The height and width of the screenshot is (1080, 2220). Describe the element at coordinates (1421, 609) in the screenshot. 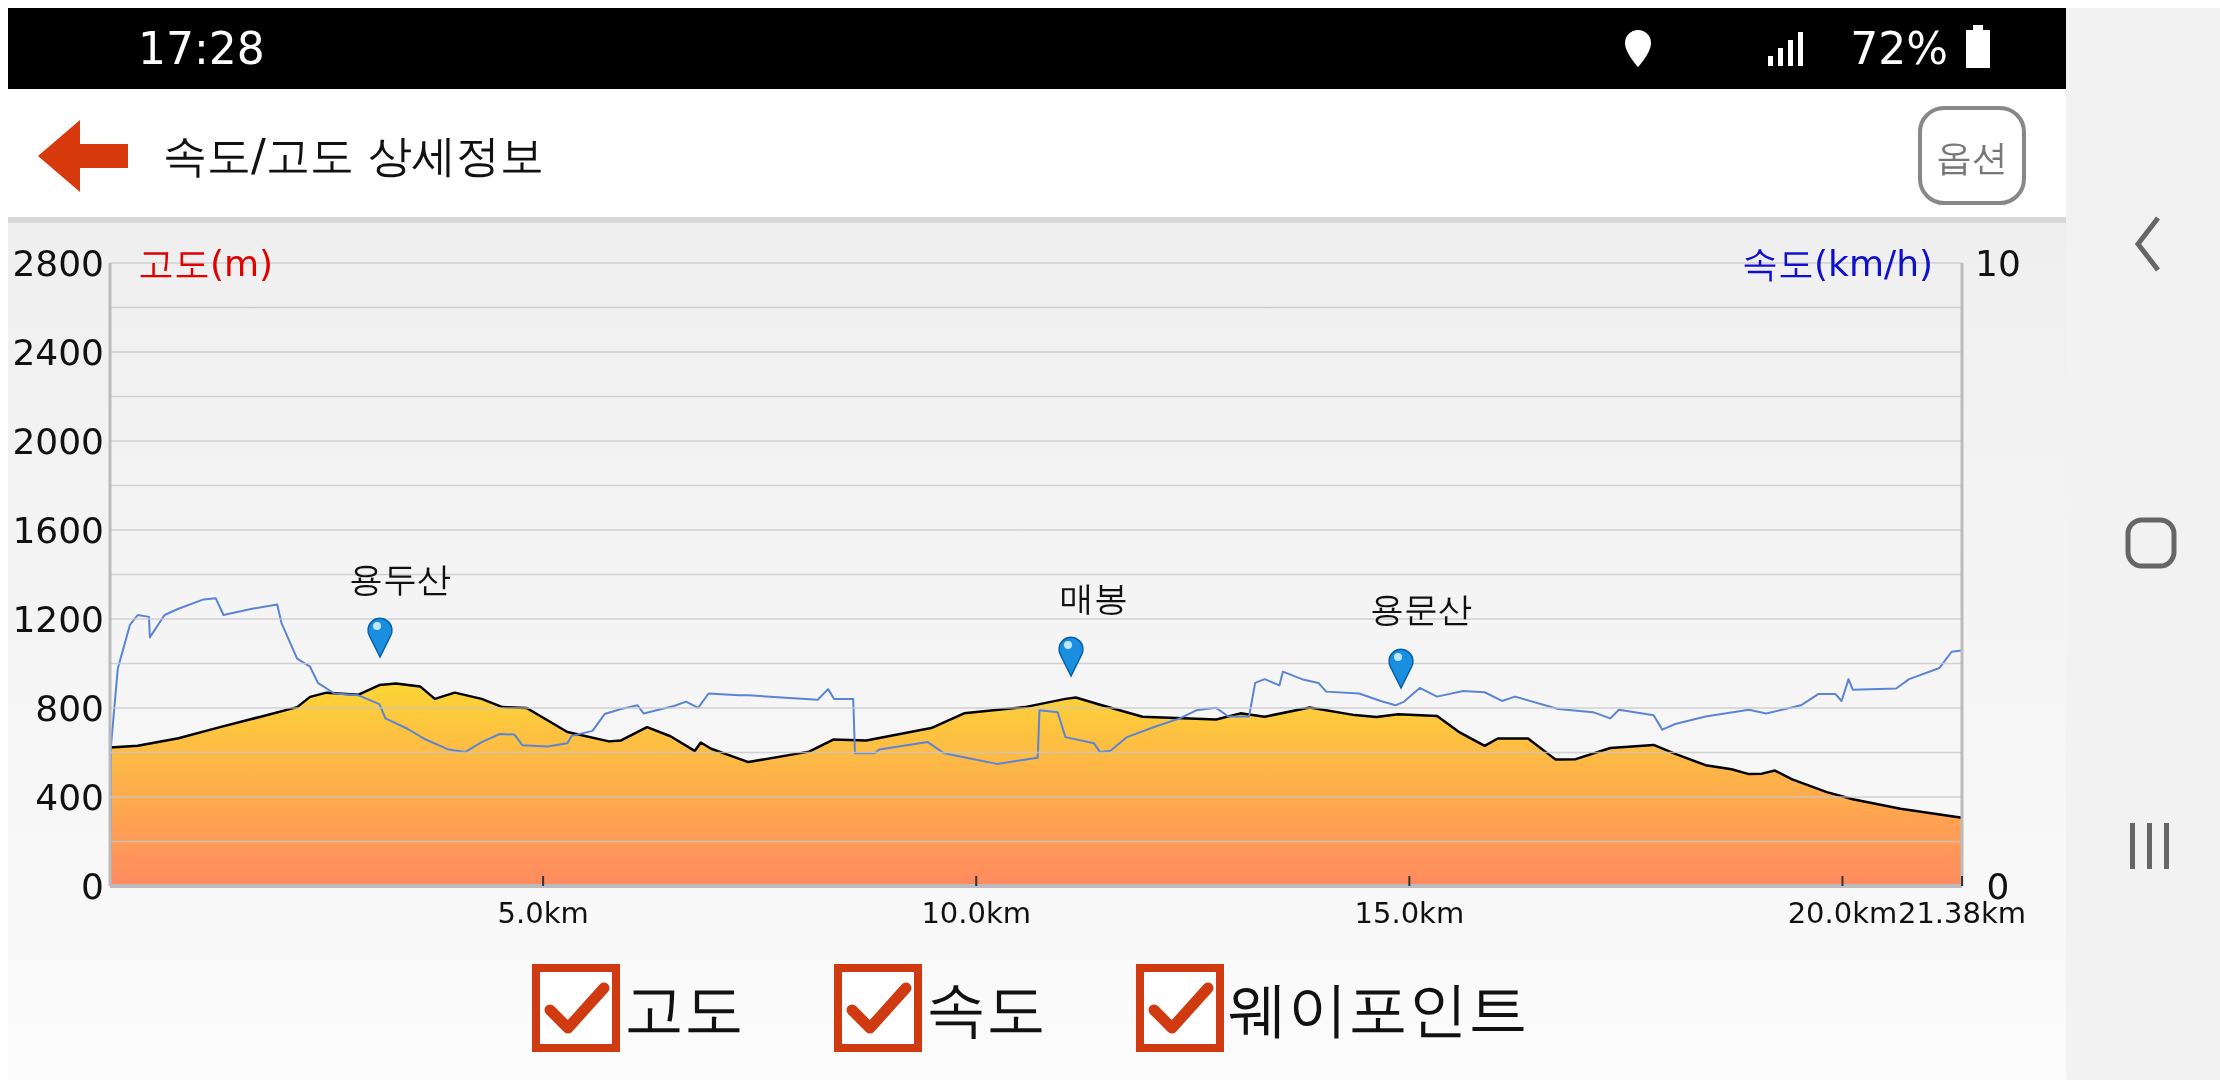

I see `annotation: 용문산` at that location.